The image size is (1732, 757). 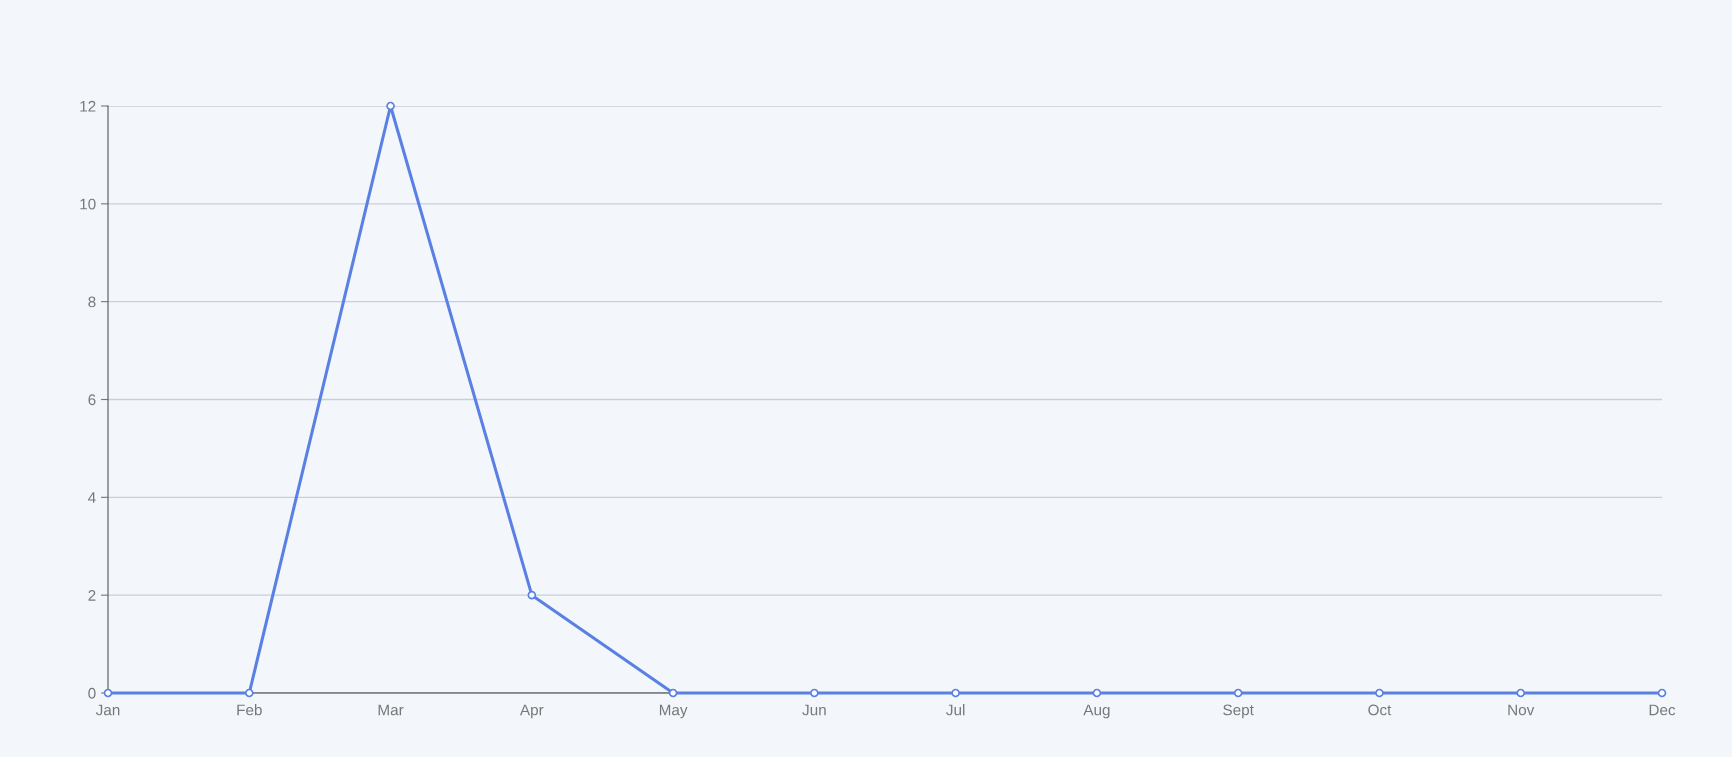 I want to click on x-tick-label: Apr, so click(x=531, y=711).